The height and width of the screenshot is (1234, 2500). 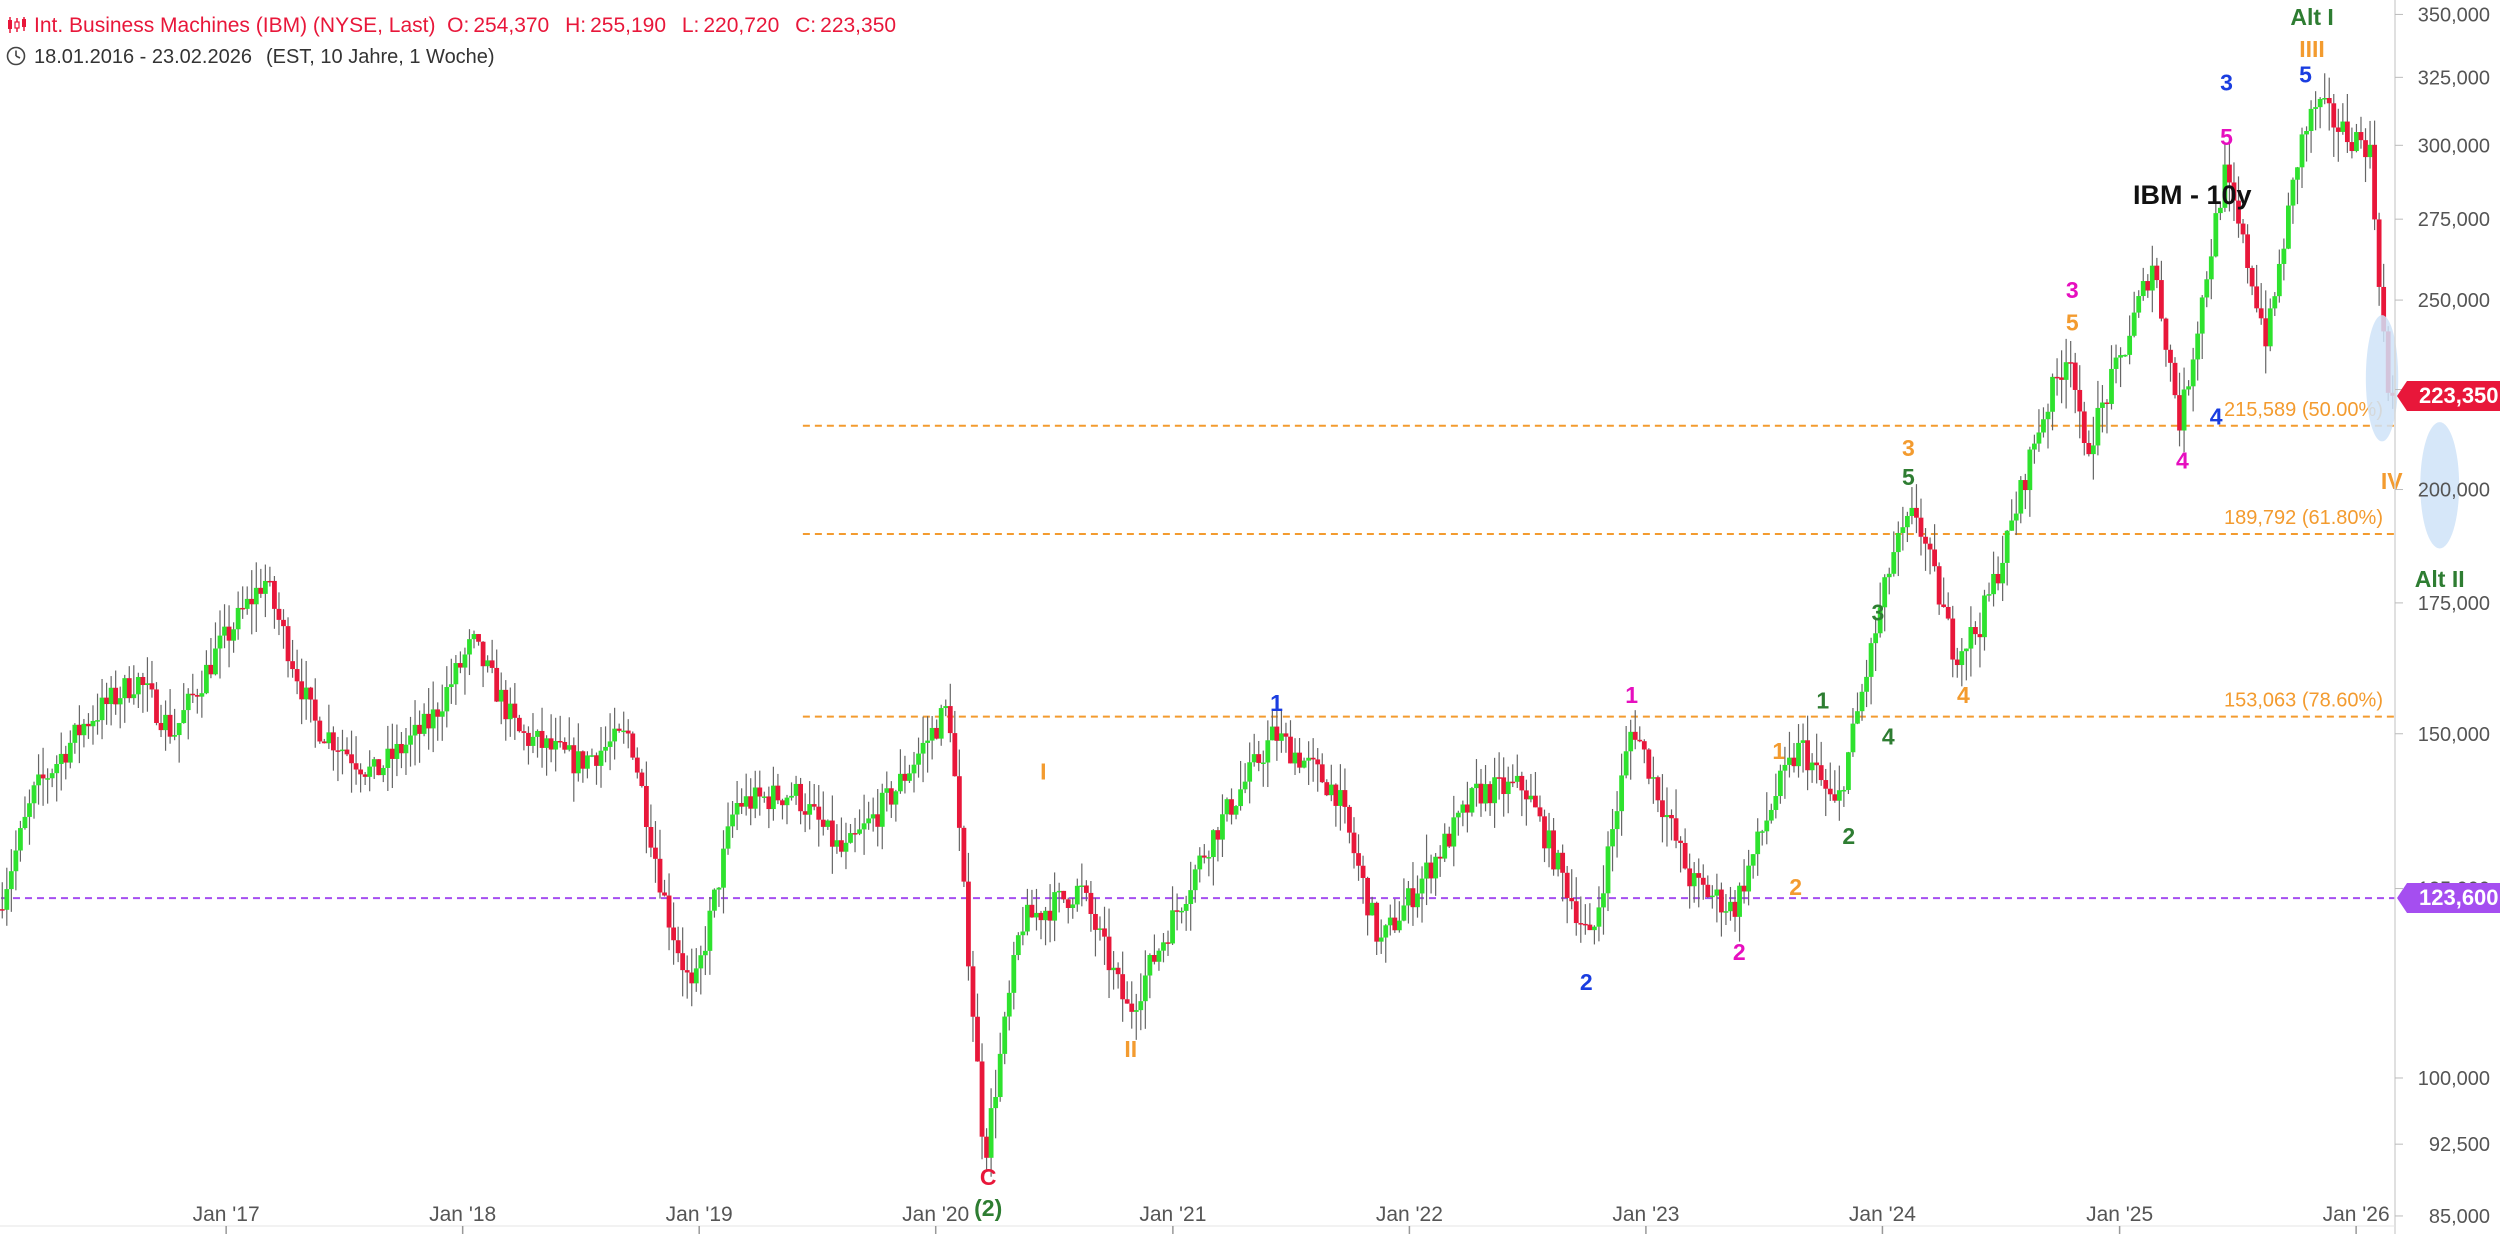 I want to click on date-range: 18.01.2016 - 23.02.2026, so click(x=143, y=57).